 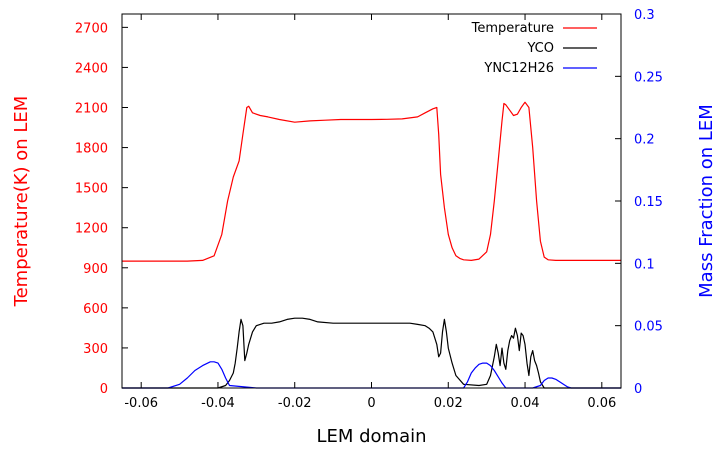 What do you see at coordinates (648, 77) in the screenshot?
I see `y-right-tick-label: 0.25` at bounding box center [648, 77].